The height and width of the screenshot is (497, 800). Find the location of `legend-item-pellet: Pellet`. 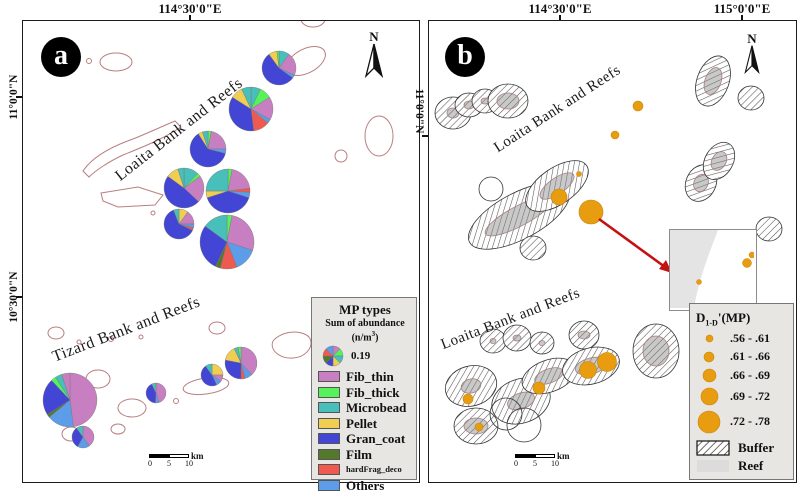

legend-item-pellet: Pellet is located at coordinates (365, 423).